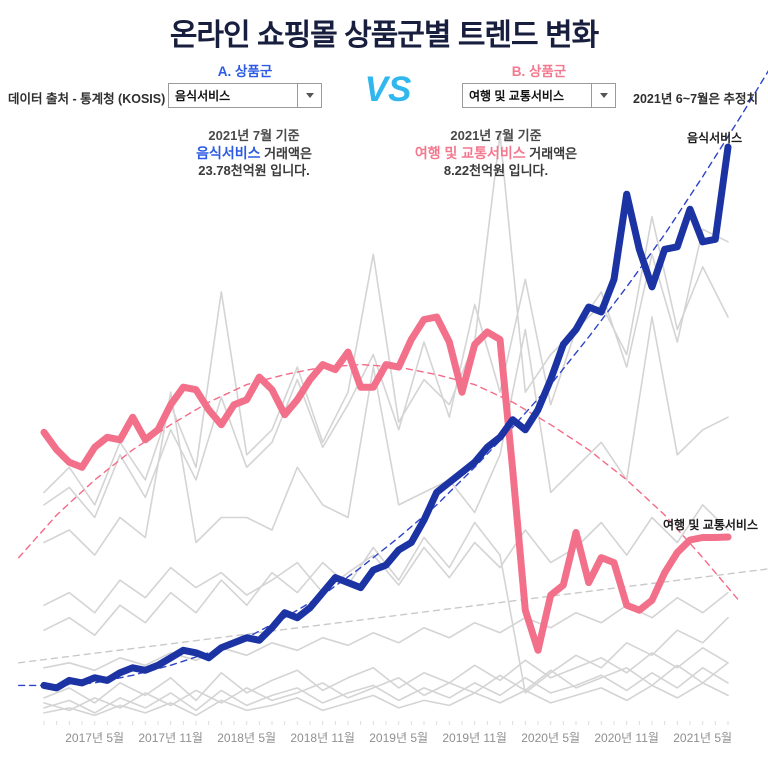 The height and width of the screenshot is (768, 768). Describe the element at coordinates (384, 35) in the screenshot. I see `page-title: 온라인 쇼핑몰 상품군별 트렌드 변화` at that location.